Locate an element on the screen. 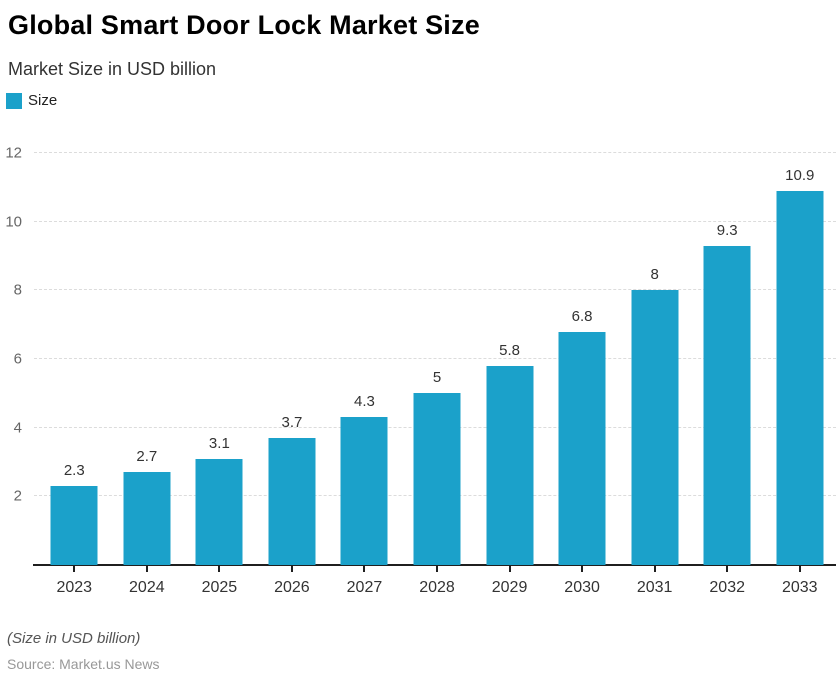 This screenshot has height=684, width=840. bar-slot: 2.3 2023 is located at coordinates (74, 374).